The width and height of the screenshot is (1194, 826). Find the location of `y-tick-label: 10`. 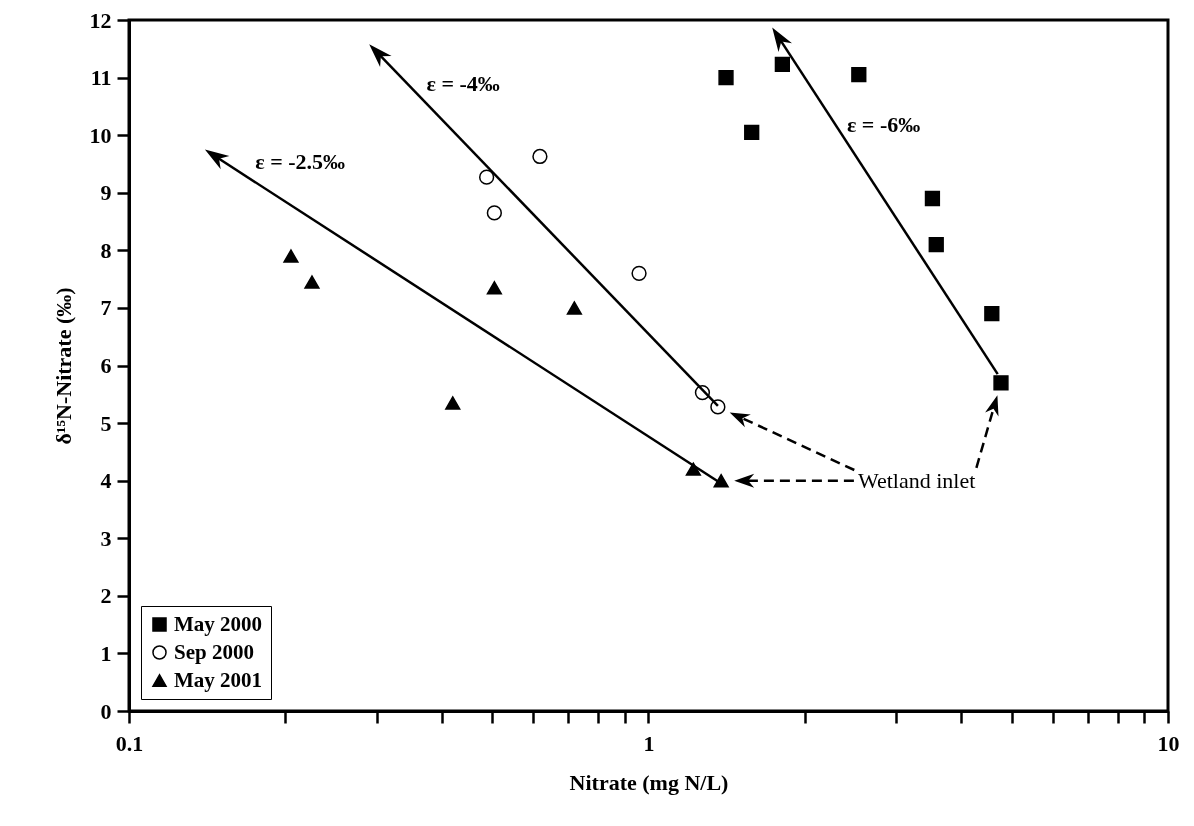

y-tick-label: 10 is located at coordinates (100, 135).